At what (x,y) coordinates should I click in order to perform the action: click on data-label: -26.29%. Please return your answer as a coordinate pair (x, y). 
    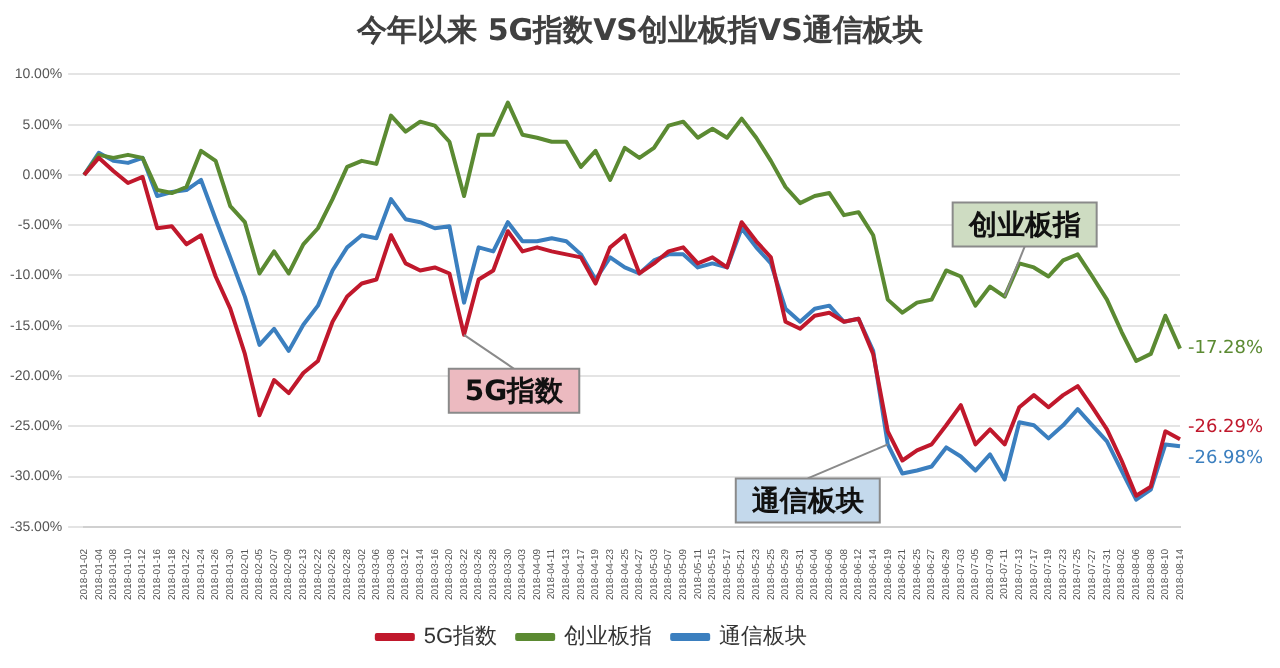
    Looking at the image, I should click on (1226, 427).